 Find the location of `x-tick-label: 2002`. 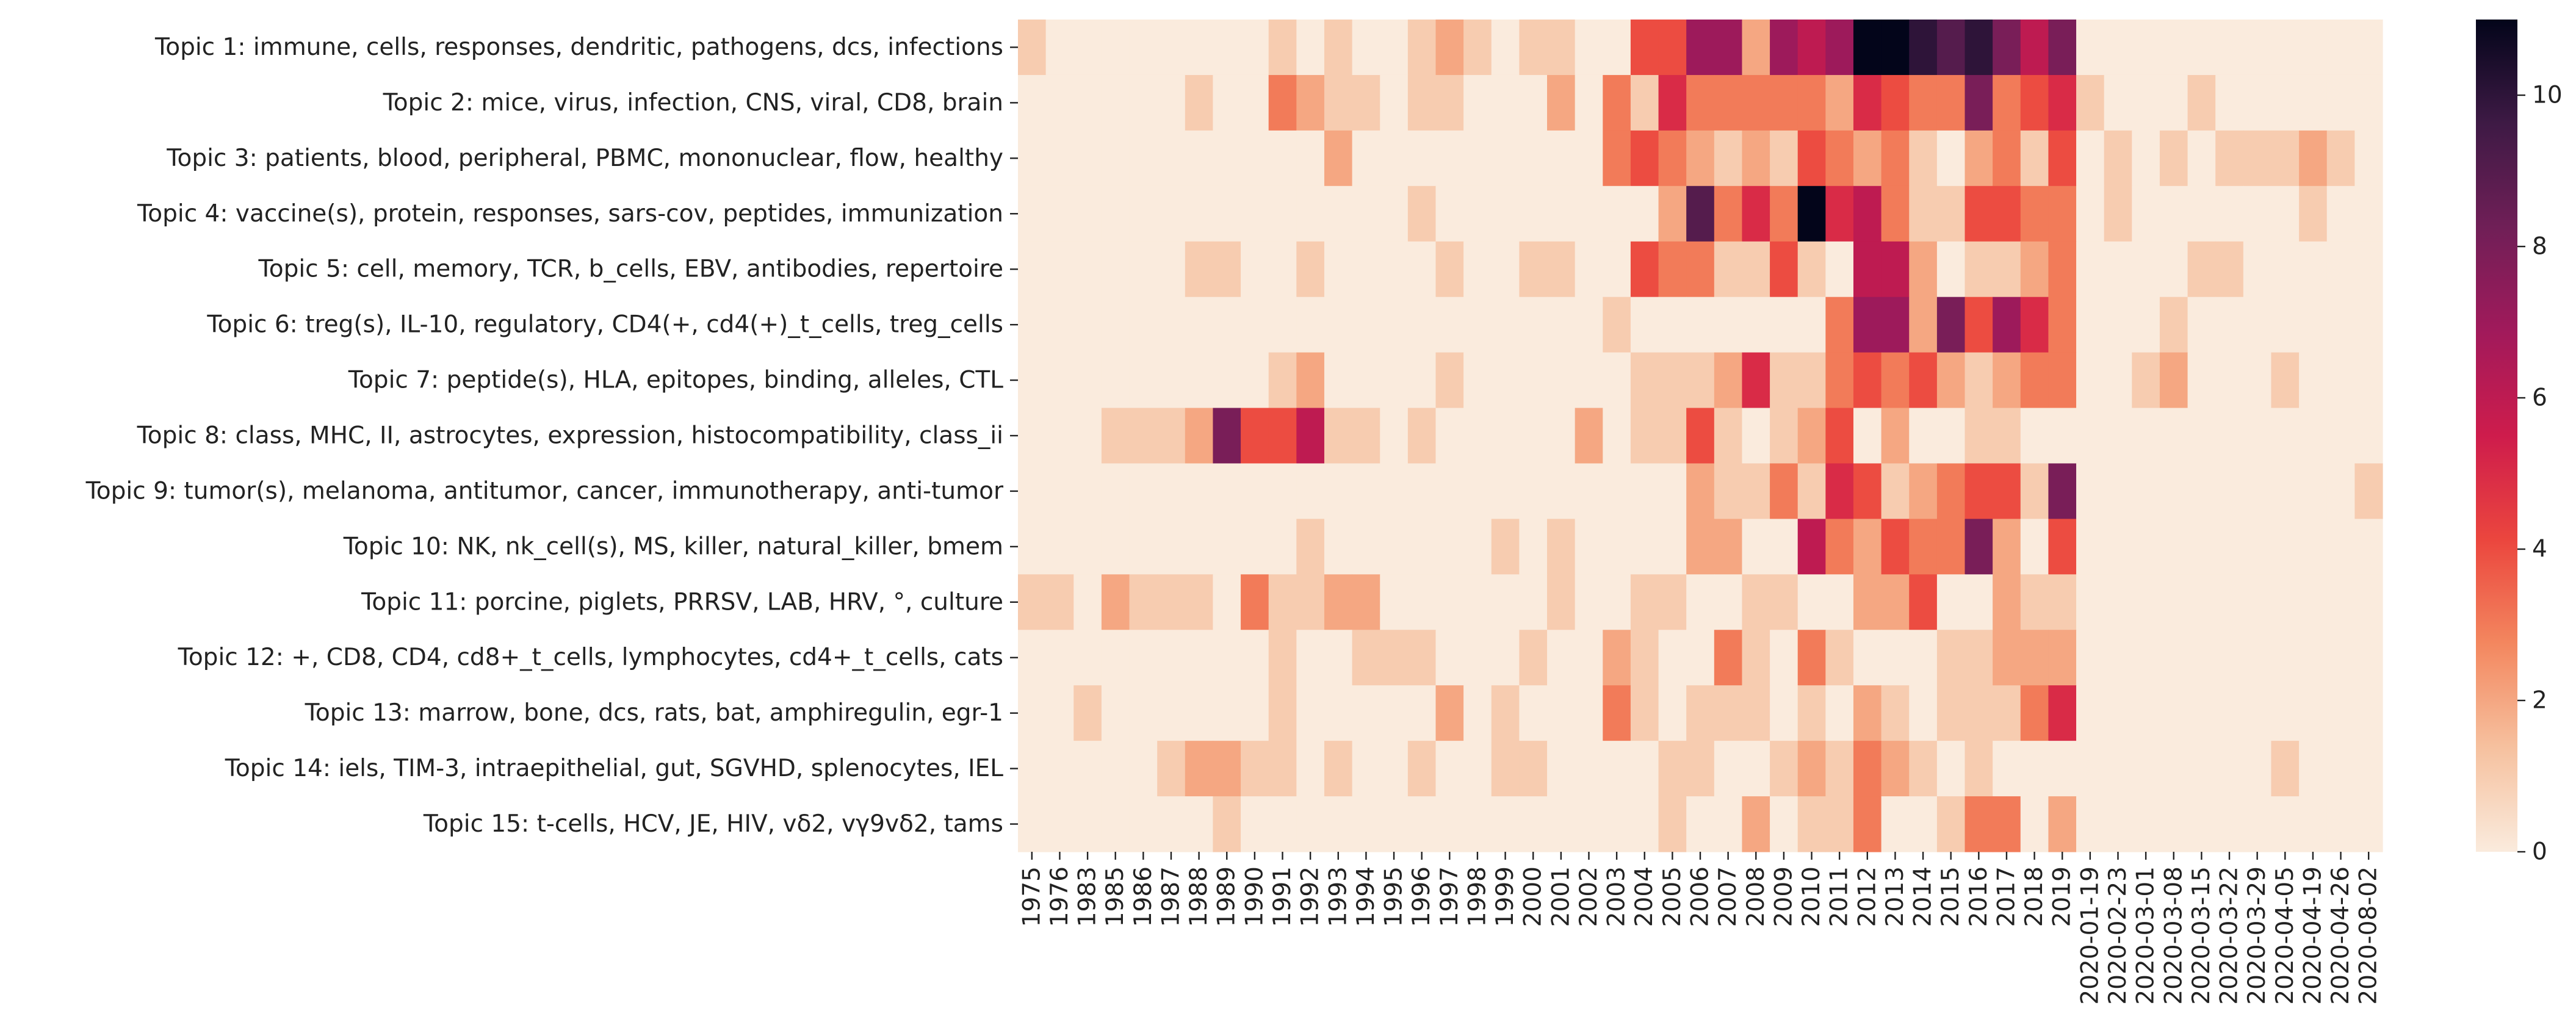

x-tick-label: 2002 is located at coordinates (1589, 896).